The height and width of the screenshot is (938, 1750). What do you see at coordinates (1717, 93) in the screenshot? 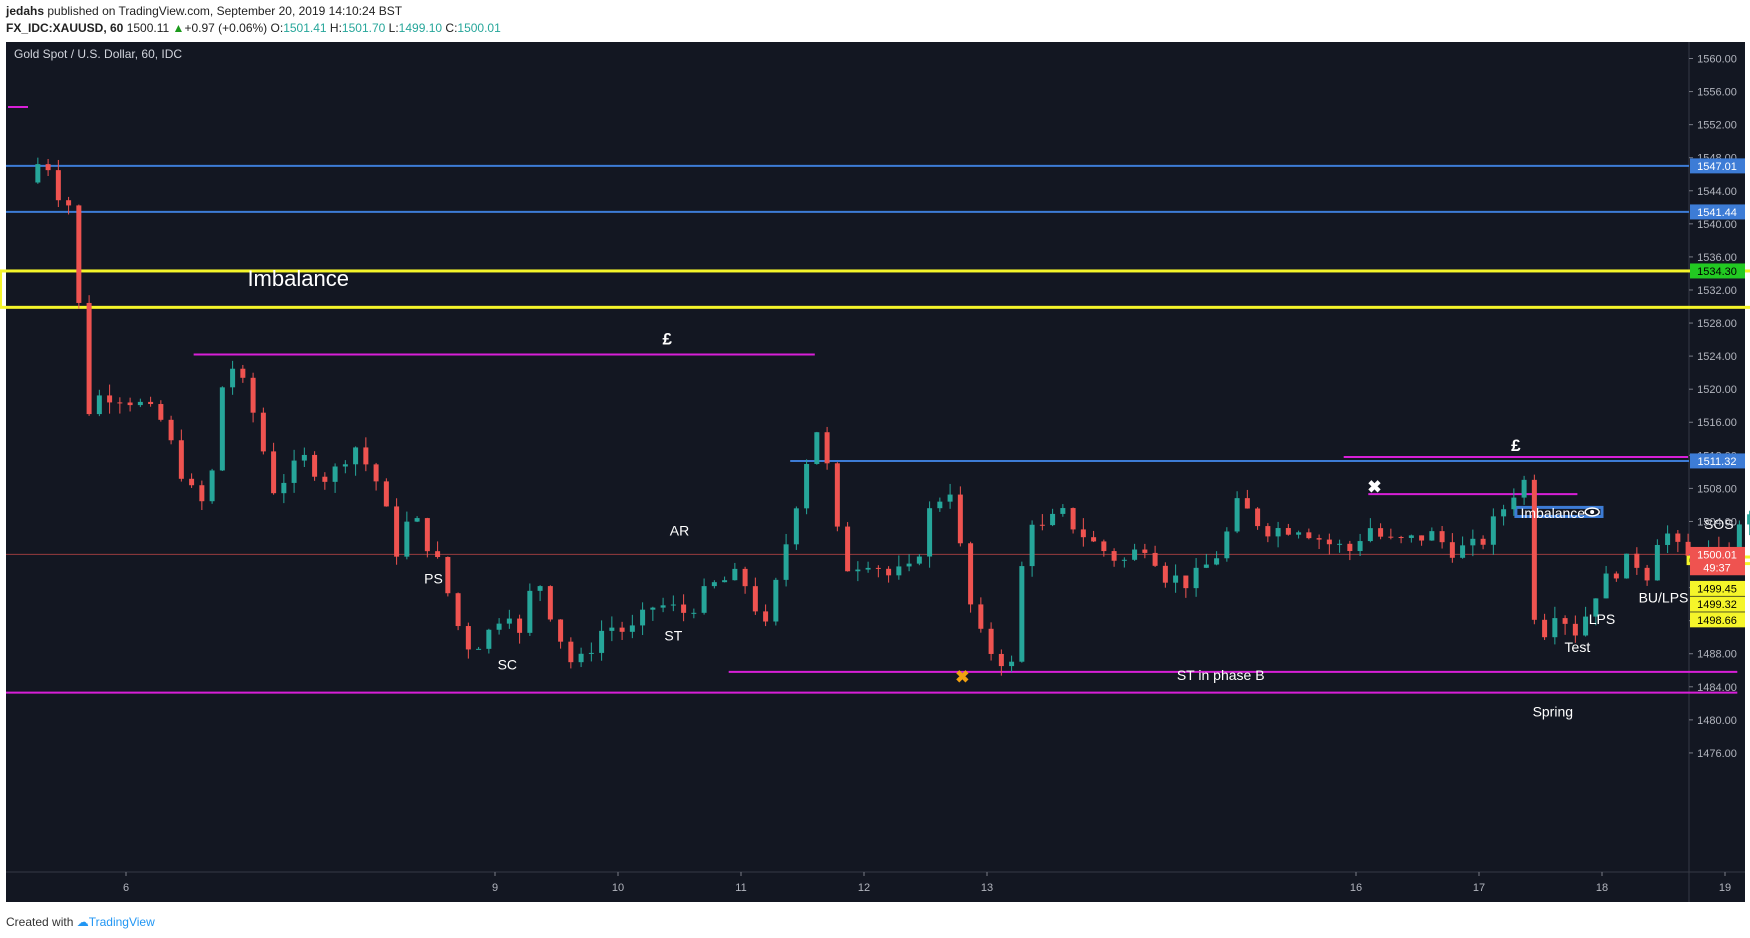
I see `price-axis-label: 1556.00` at bounding box center [1717, 93].